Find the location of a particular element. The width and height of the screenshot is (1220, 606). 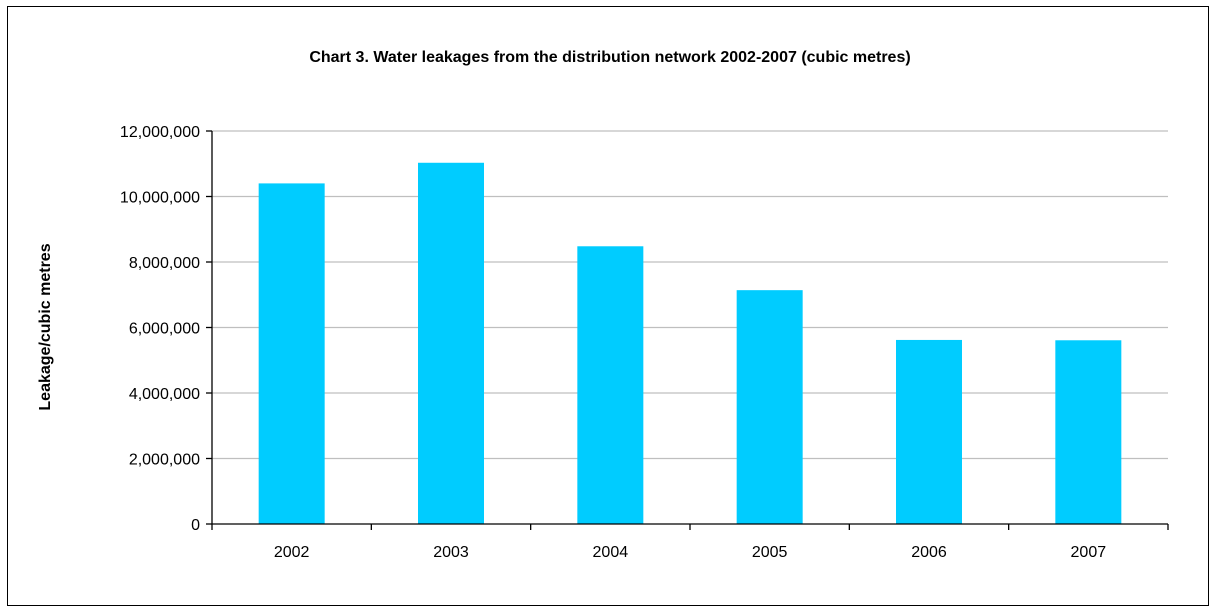

y-axis-label: Leakage/cubic metres is located at coordinates (45, 326).